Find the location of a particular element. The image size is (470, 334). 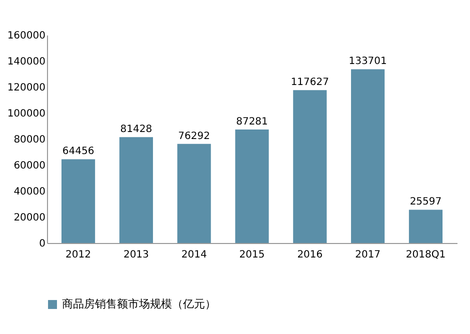

data-label: 25597 is located at coordinates (426, 202).